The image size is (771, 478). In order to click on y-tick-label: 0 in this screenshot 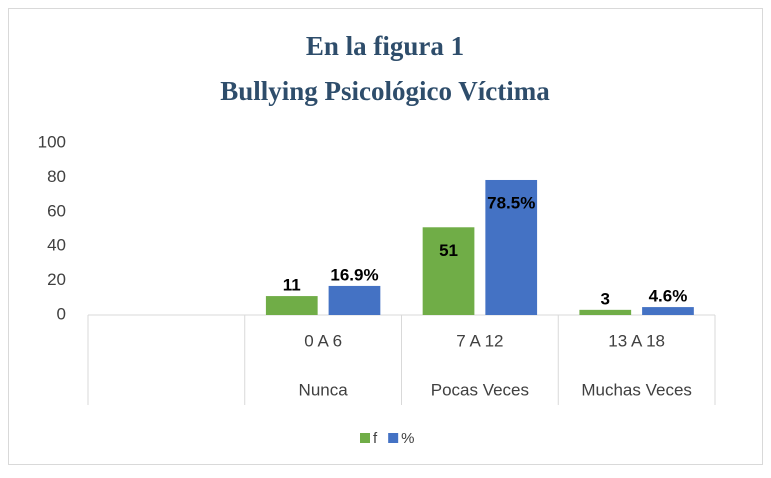, I will do `click(61, 313)`.